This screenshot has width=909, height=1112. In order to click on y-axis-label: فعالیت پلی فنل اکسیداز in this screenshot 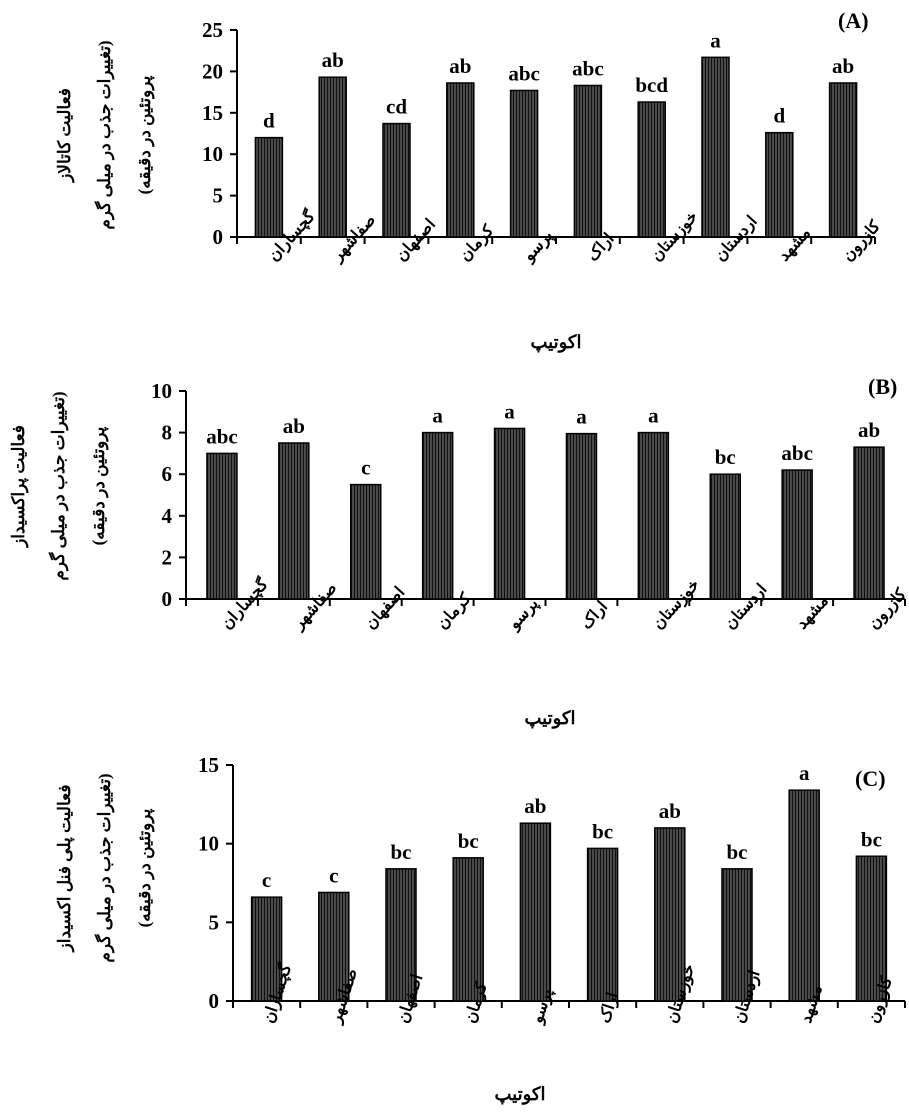, I will do `click(65, 869)`.